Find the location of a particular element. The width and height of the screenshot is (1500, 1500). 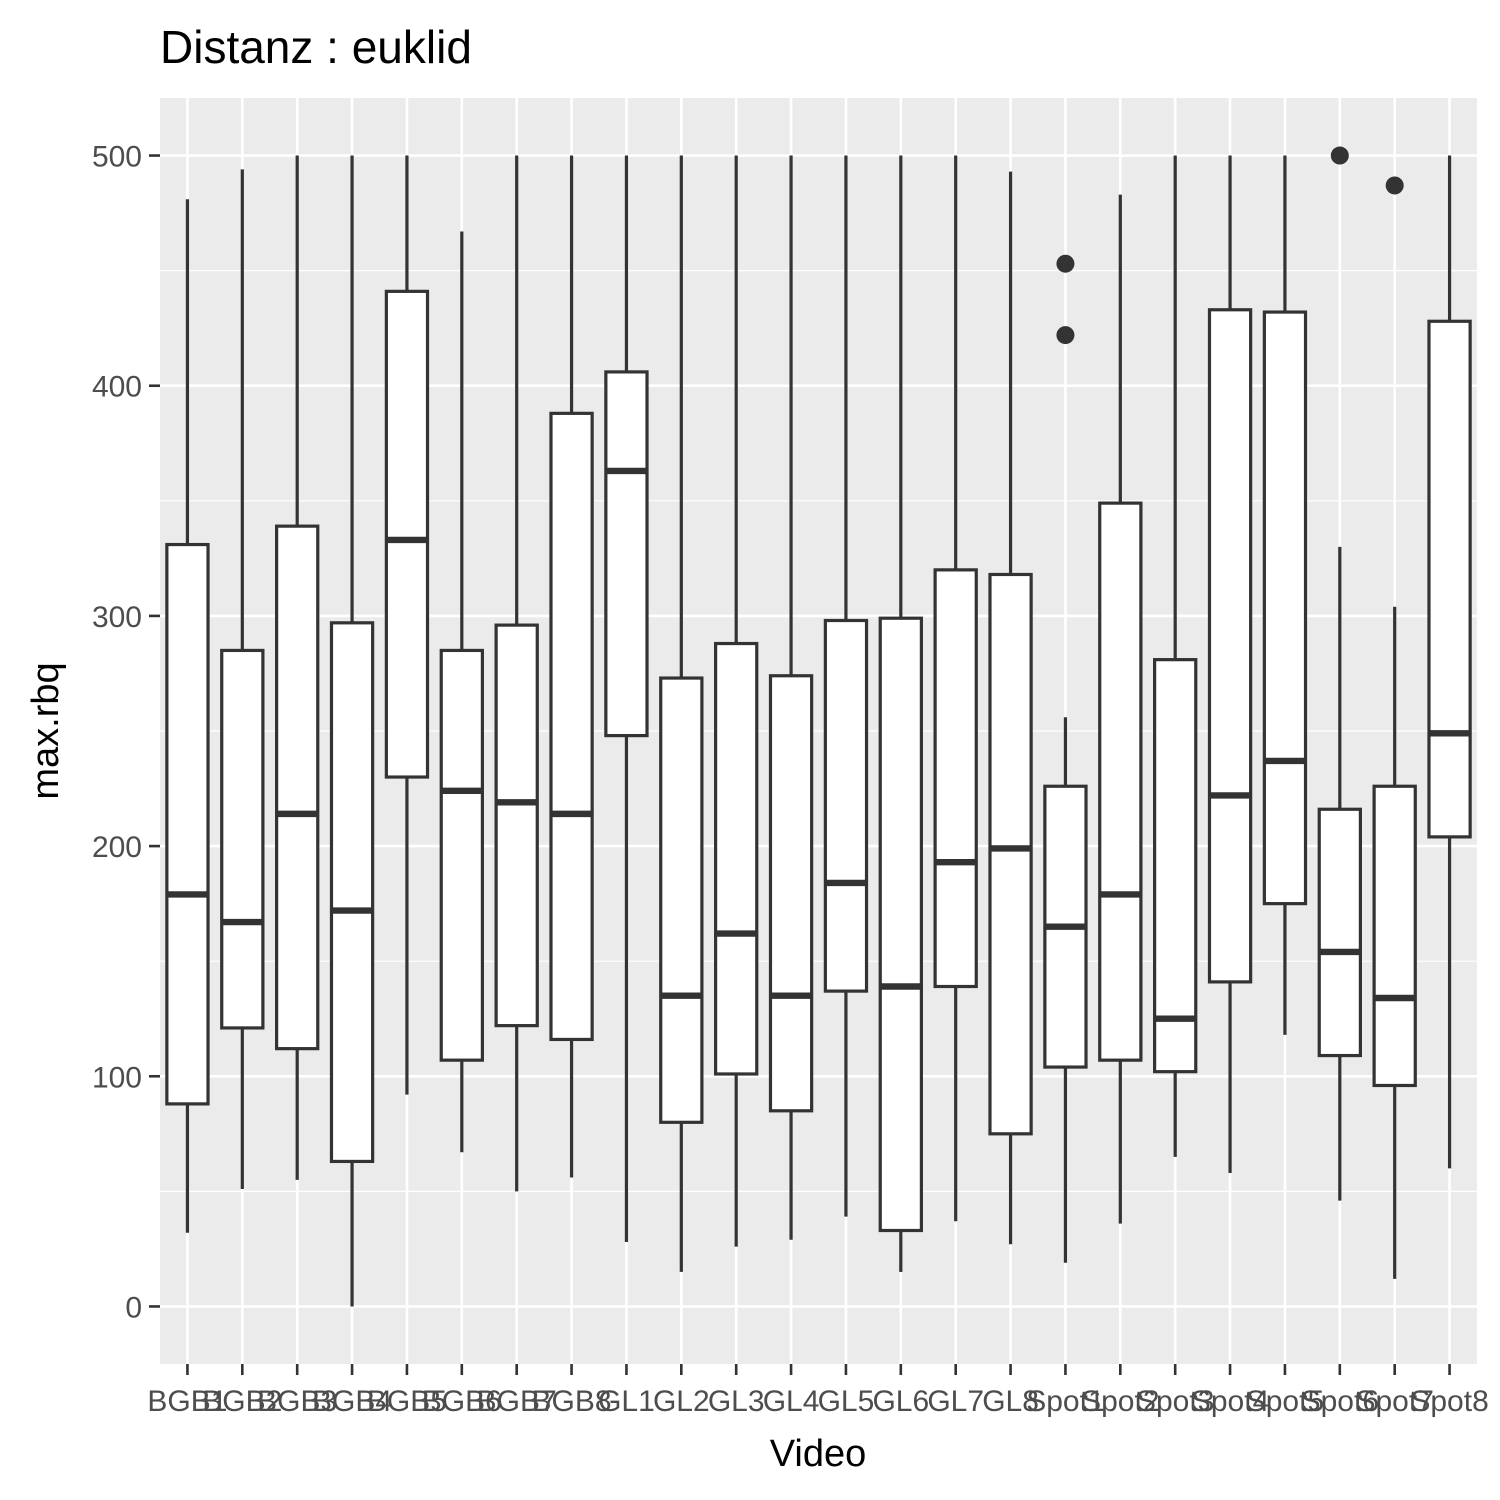

x-tick-label: BGB7 is located at coordinates (517, 1401).